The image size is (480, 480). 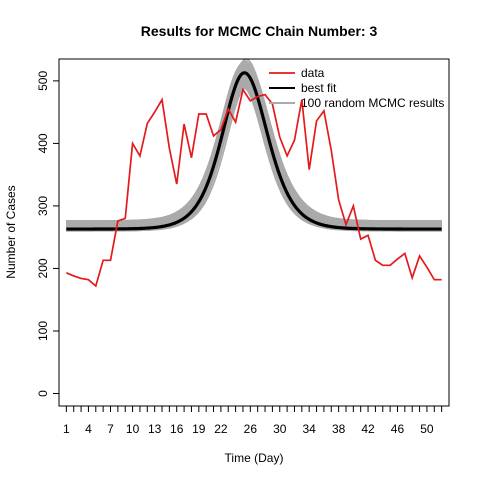 I want to click on y-axis-label: Number of Cases, so click(x=11, y=231).